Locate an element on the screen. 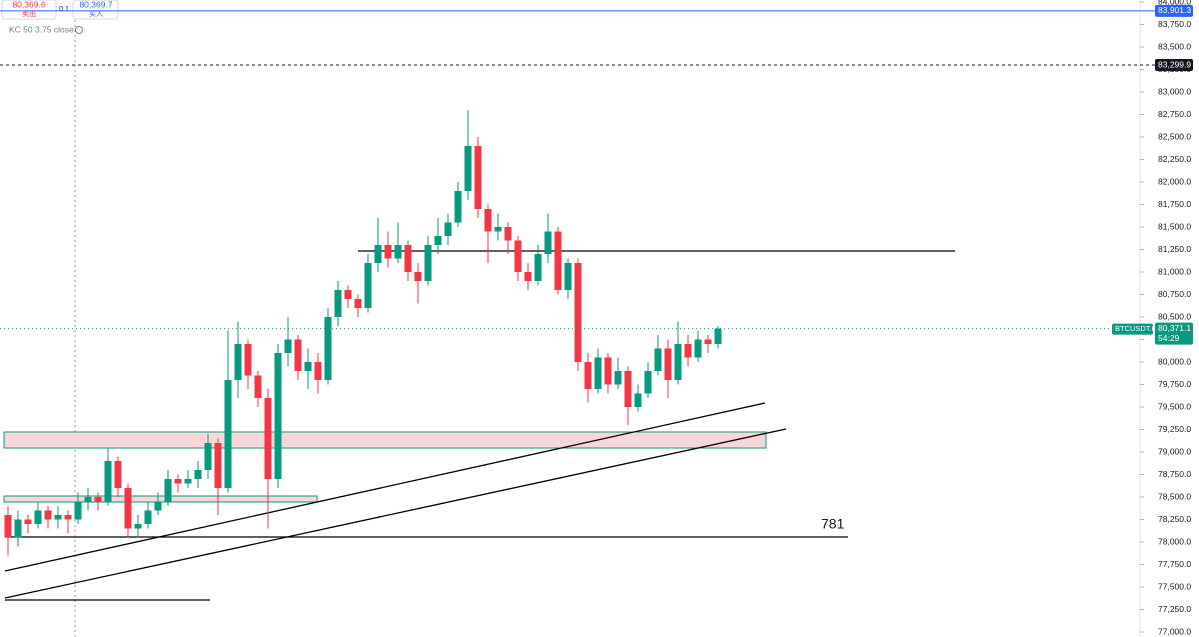 This screenshot has width=1199, height=637. buy-button is located at coordinates (95, 10).